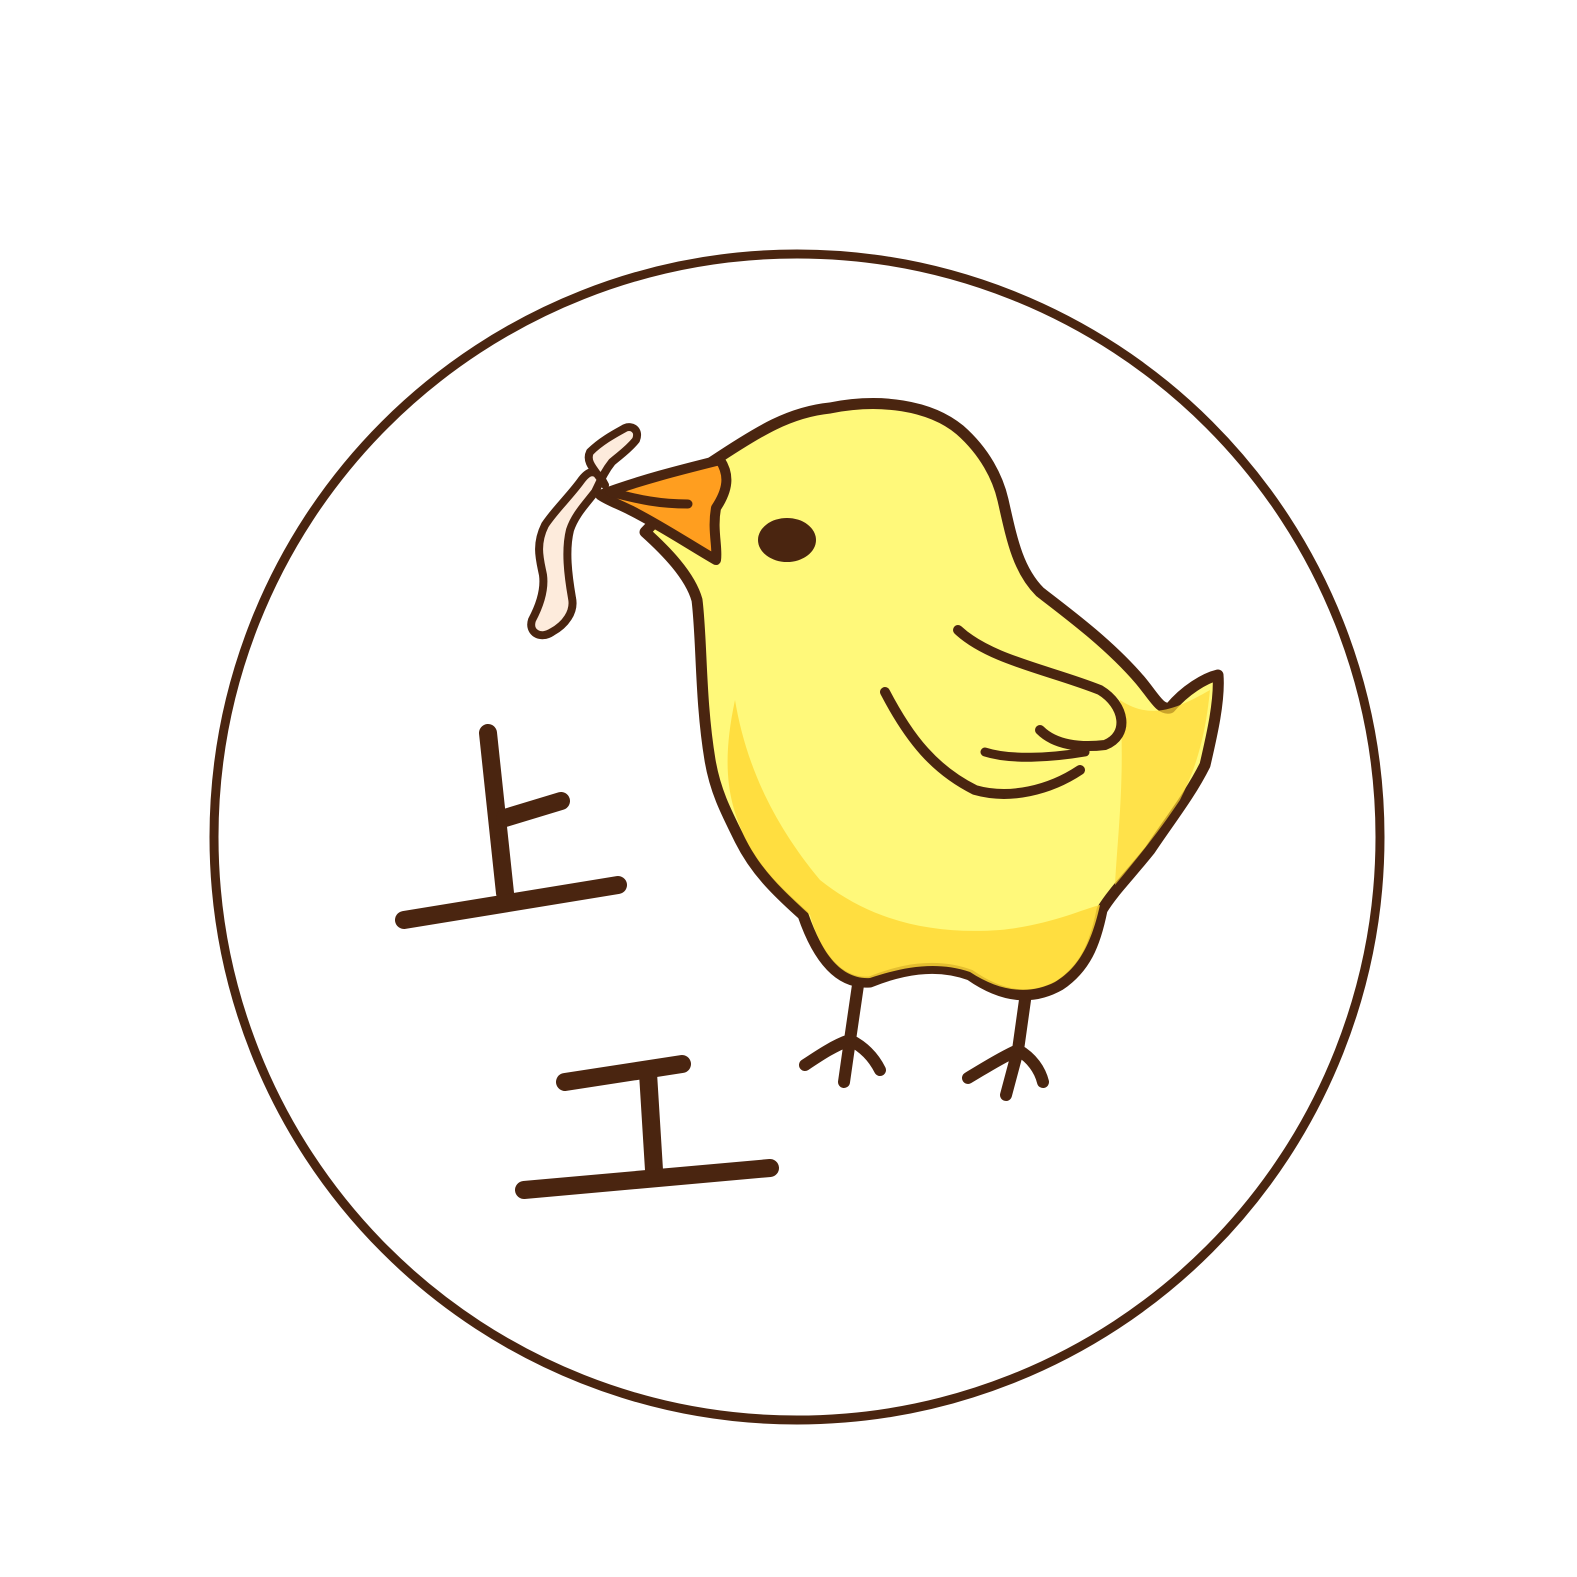 The width and height of the screenshot is (1577, 1577). I want to click on chick-wing-lower, so click(982, 743).